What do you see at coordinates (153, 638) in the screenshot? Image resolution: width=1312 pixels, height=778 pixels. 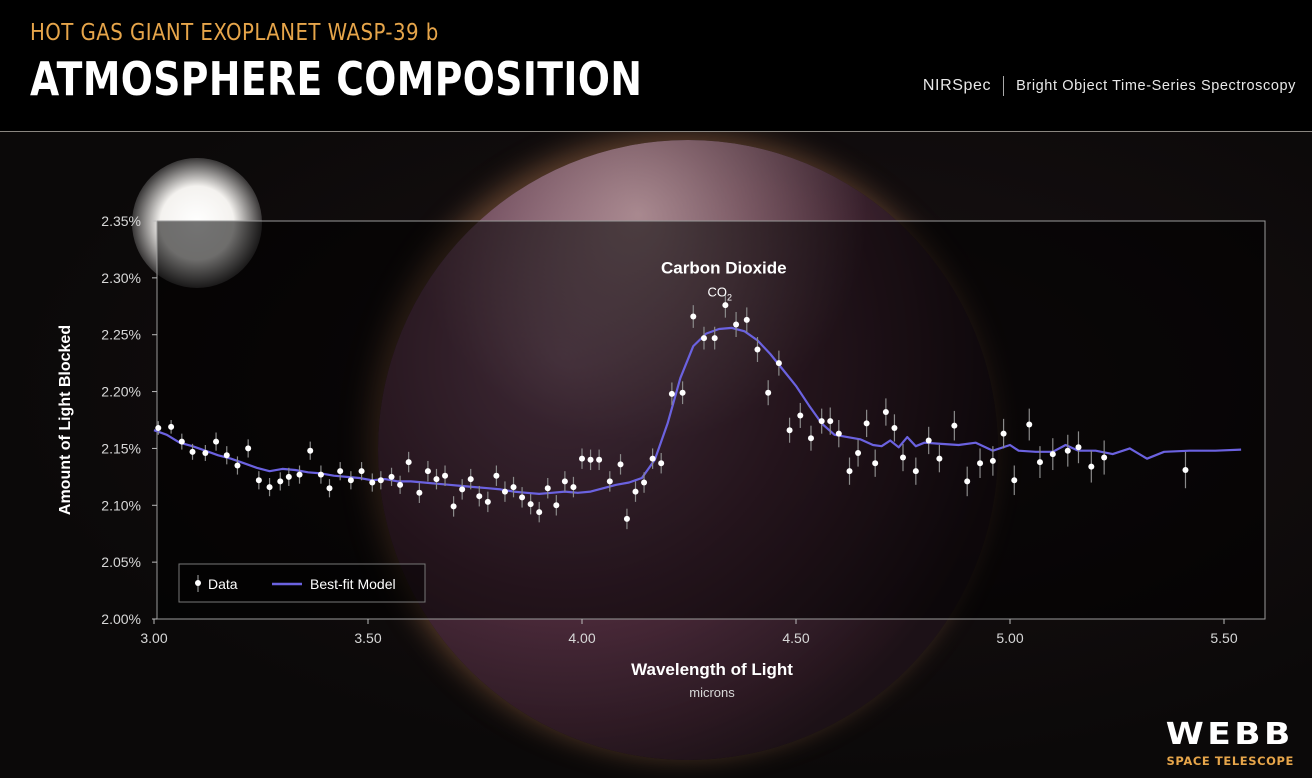 I see `x-tick-label: 3.00` at bounding box center [153, 638].